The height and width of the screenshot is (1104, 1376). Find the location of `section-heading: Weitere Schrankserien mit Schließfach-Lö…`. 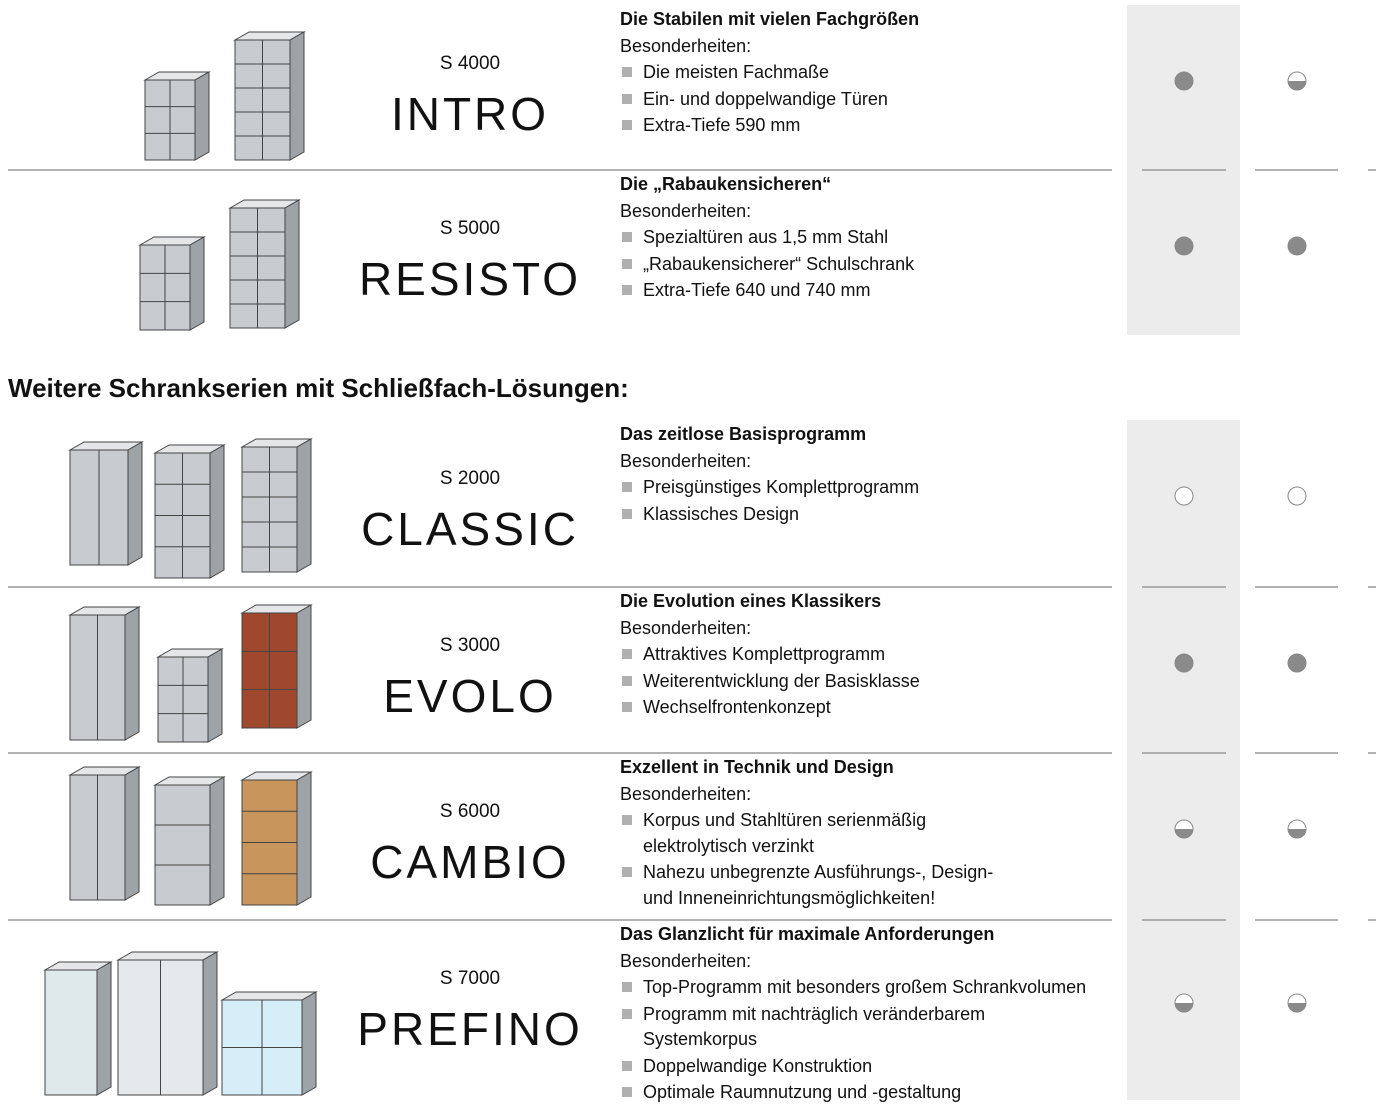

section-heading: Weitere Schrankserien mit Schließfach-Lö… is located at coordinates (318, 388).